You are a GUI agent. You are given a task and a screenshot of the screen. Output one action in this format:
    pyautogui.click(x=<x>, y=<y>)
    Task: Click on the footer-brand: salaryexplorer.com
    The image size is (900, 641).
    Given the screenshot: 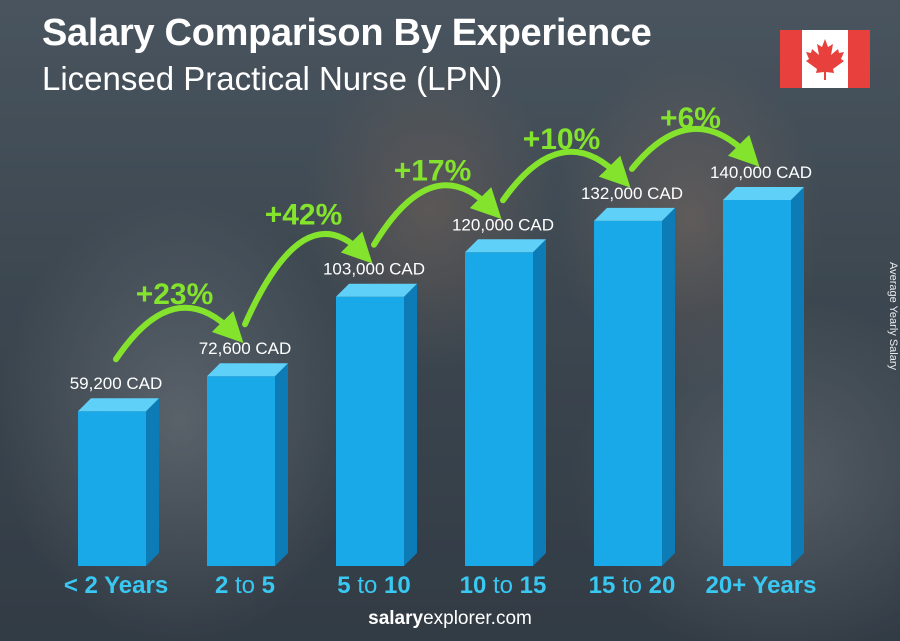 What is the action you would take?
    pyautogui.click(x=450, y=619)
    